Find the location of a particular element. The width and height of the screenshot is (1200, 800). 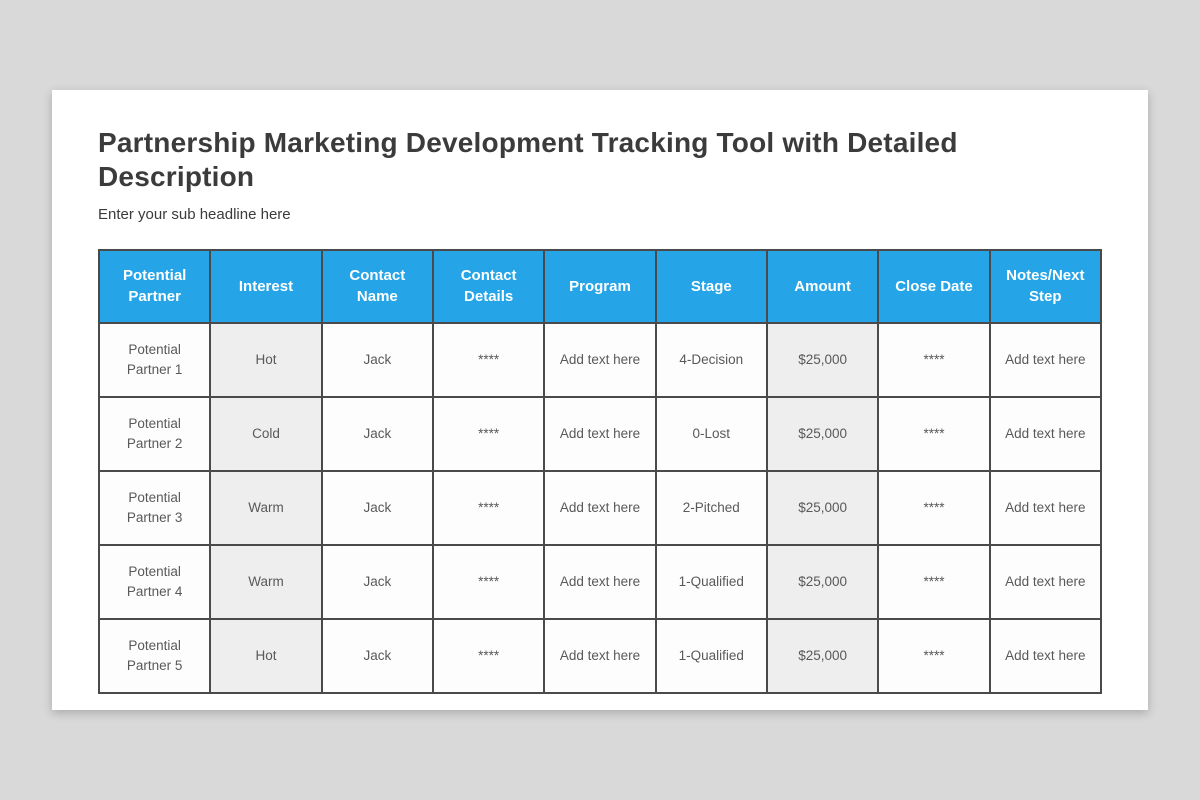

table-cell: 0-Lost is located at coordinates (711, 434).